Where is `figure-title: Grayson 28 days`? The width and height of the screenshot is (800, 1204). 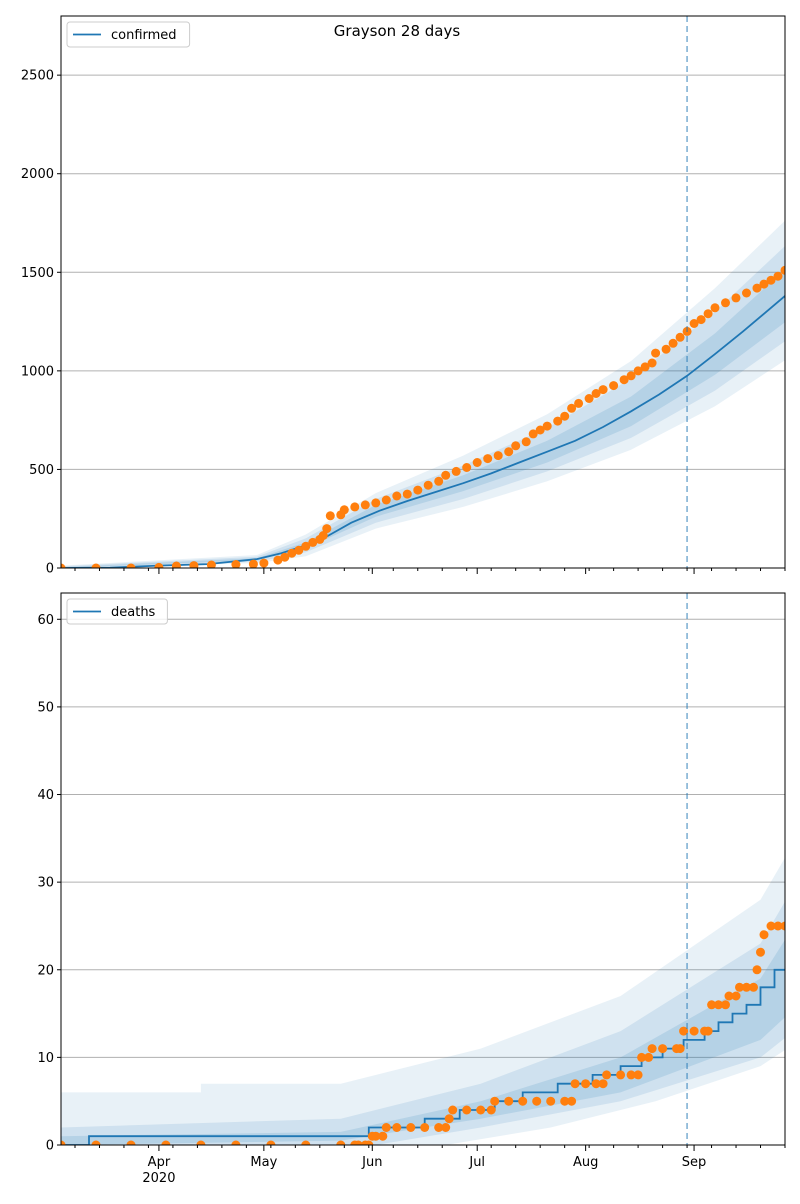
figure-title: Grayson 28 days is located at coordinates (397, 31).